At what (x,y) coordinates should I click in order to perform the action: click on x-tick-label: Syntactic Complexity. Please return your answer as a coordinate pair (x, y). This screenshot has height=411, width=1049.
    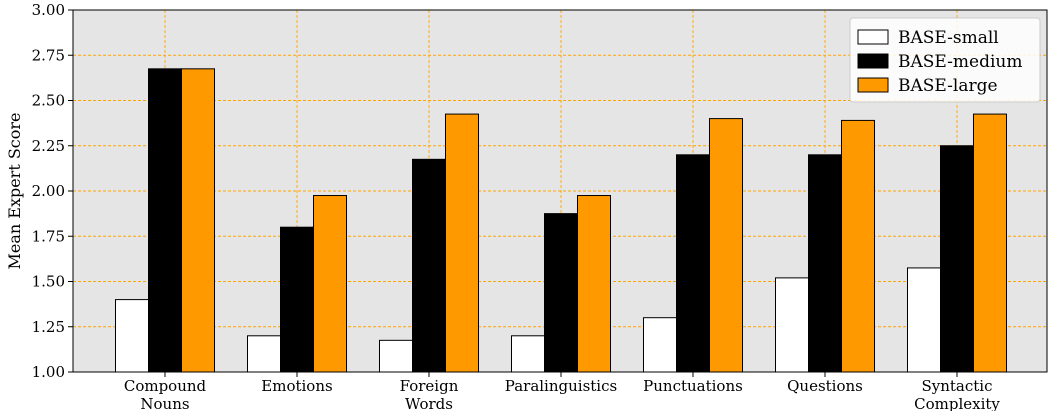
    Looking at the image, I should click on (957, 394).